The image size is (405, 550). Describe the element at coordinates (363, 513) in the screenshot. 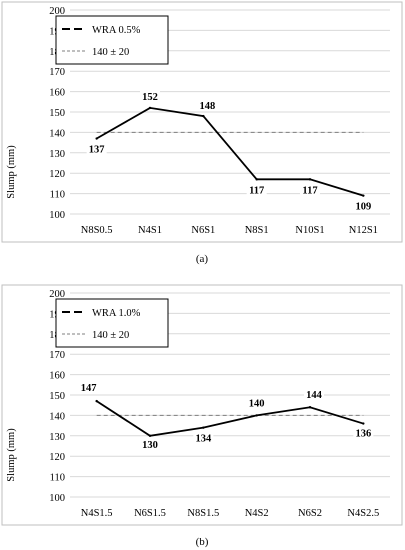

I see `x-tick-label: N4S2.5` at that location.